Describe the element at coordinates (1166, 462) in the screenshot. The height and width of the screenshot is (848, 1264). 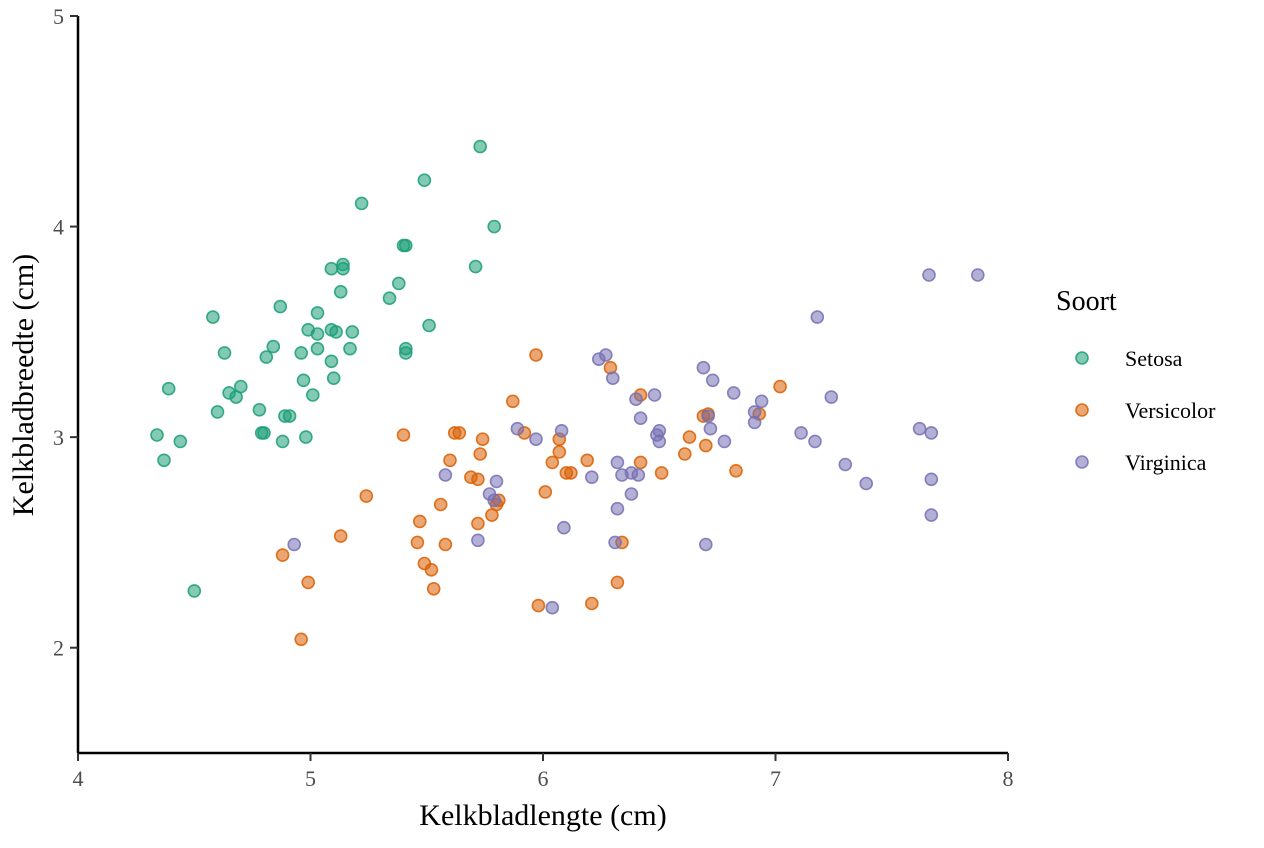
I see `legend-label-virginica: Virginica` at that location.